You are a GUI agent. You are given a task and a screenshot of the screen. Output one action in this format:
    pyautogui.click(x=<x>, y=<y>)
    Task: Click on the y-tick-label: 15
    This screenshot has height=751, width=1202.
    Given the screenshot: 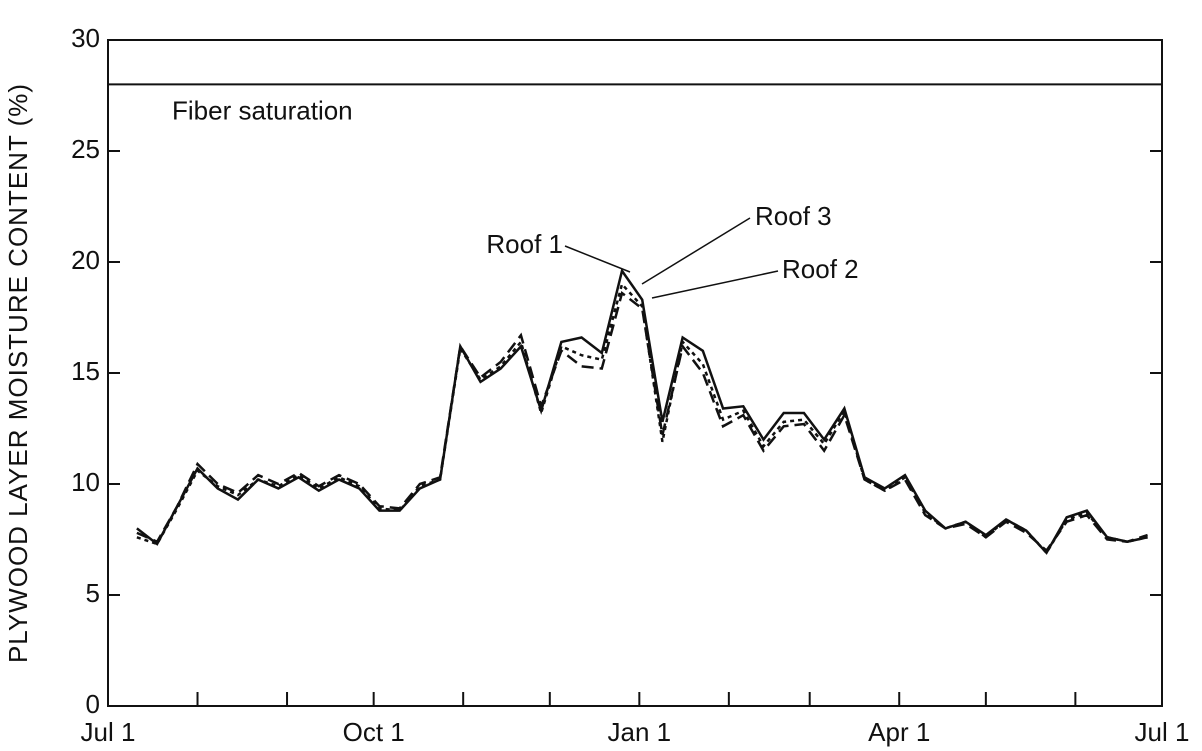 What is the action you would take?
    pyautogui.click(x=85, y=371)
    